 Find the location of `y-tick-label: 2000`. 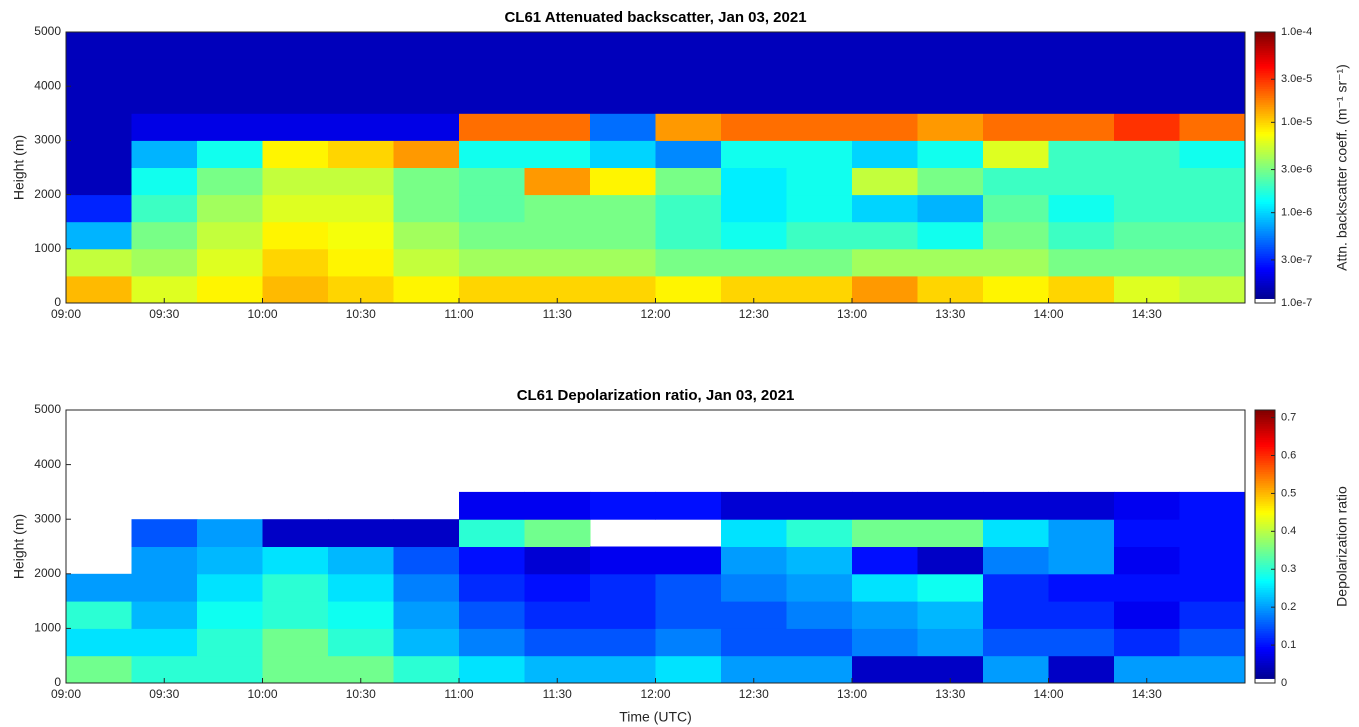

y-tick-label: 2000 is located at coordinates (47, 194).